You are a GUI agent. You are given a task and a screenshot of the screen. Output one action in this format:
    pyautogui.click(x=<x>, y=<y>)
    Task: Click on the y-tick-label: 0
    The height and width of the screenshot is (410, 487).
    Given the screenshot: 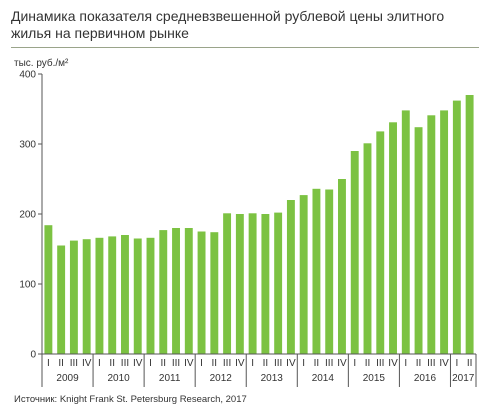 What is the action you would take?
    pyautogui.click(x=33, y=355)
    